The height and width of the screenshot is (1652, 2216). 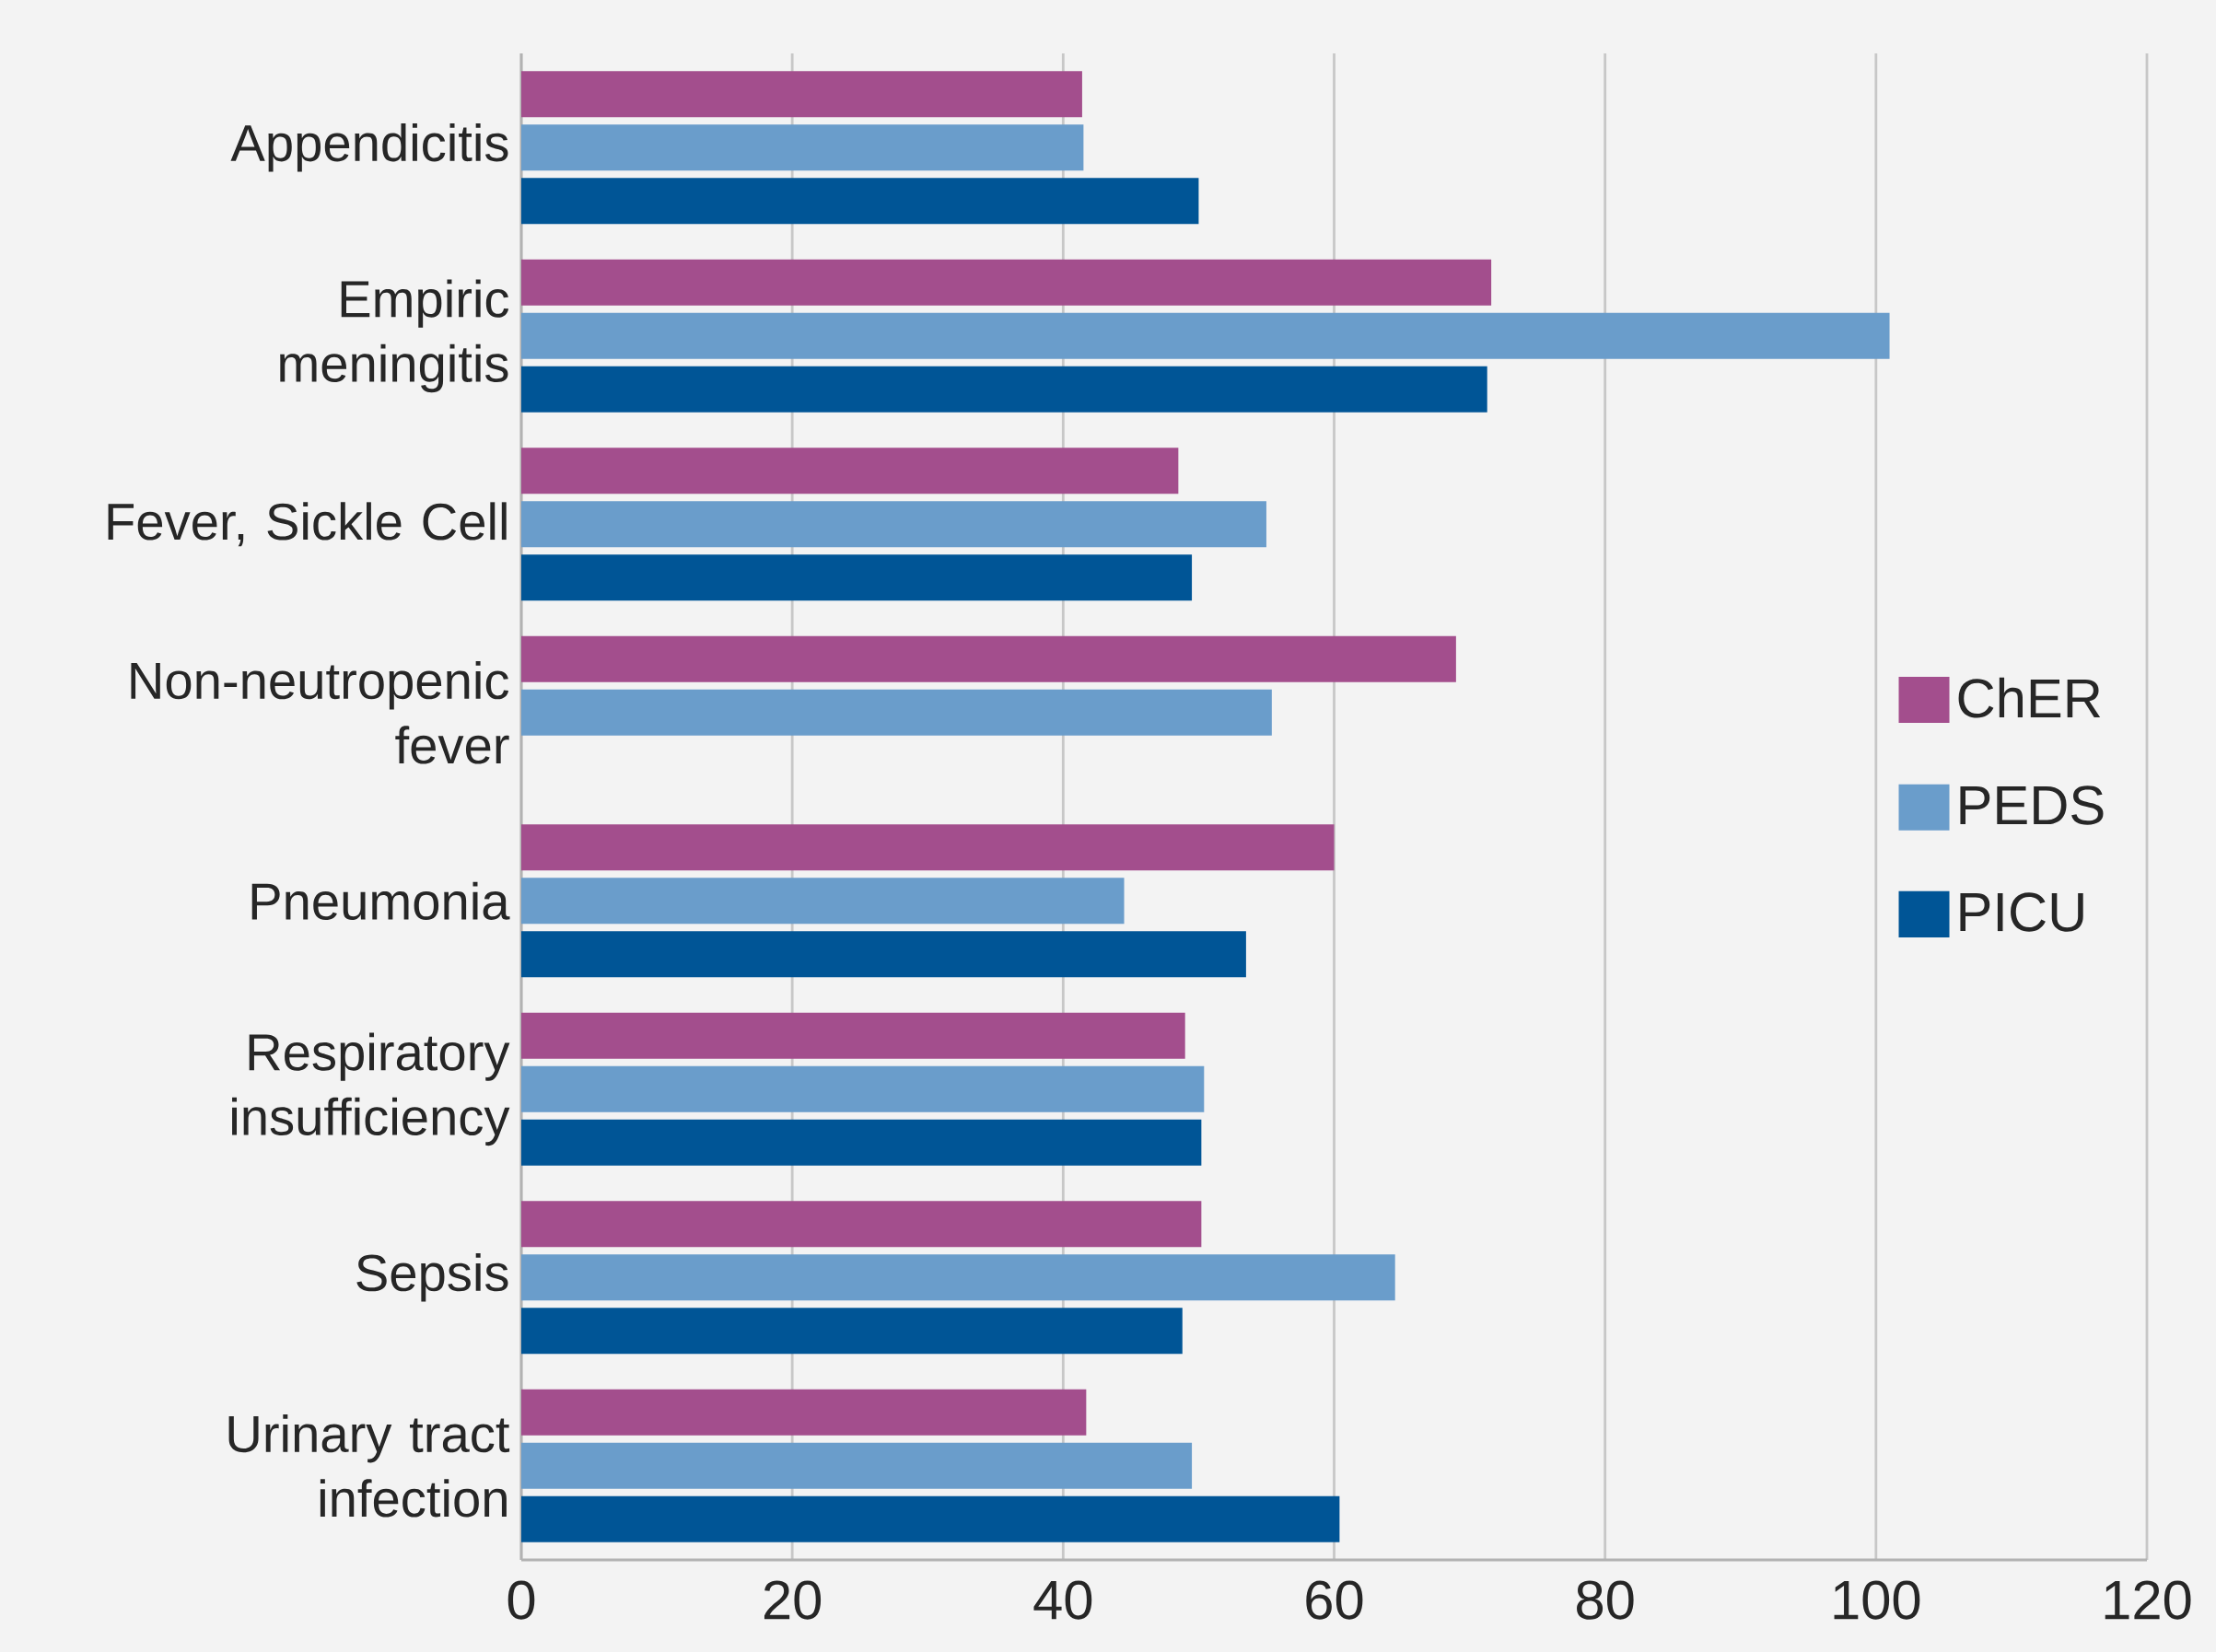 I want to click on y-tick-label: Fever, Sickle Cell, so click(x=308, y=524).